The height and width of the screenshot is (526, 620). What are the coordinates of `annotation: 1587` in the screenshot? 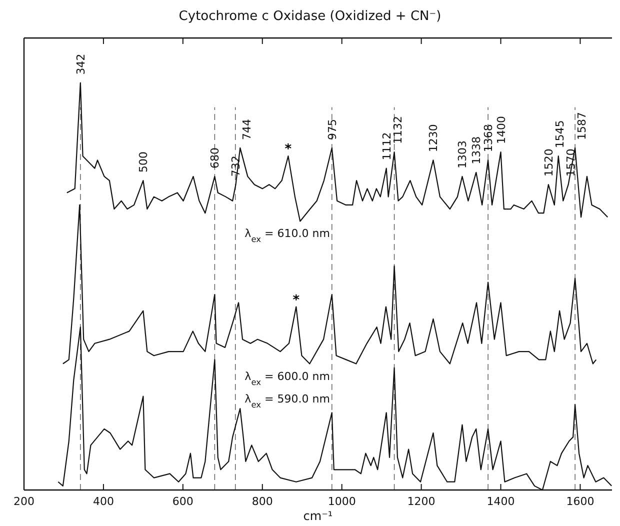 It's located at (581, 126).